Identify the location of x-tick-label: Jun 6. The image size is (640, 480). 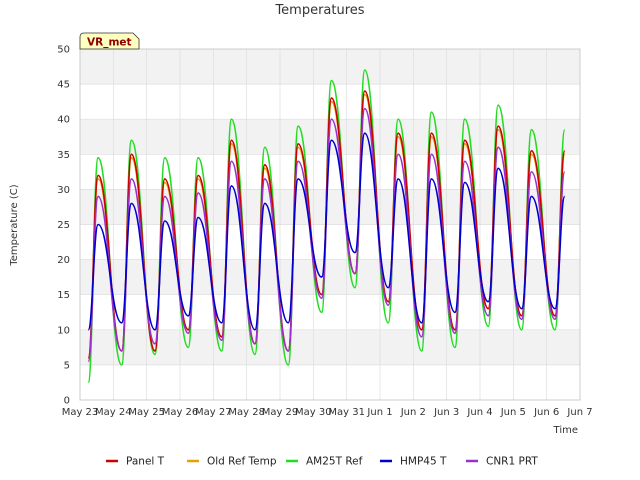
(546, 412).